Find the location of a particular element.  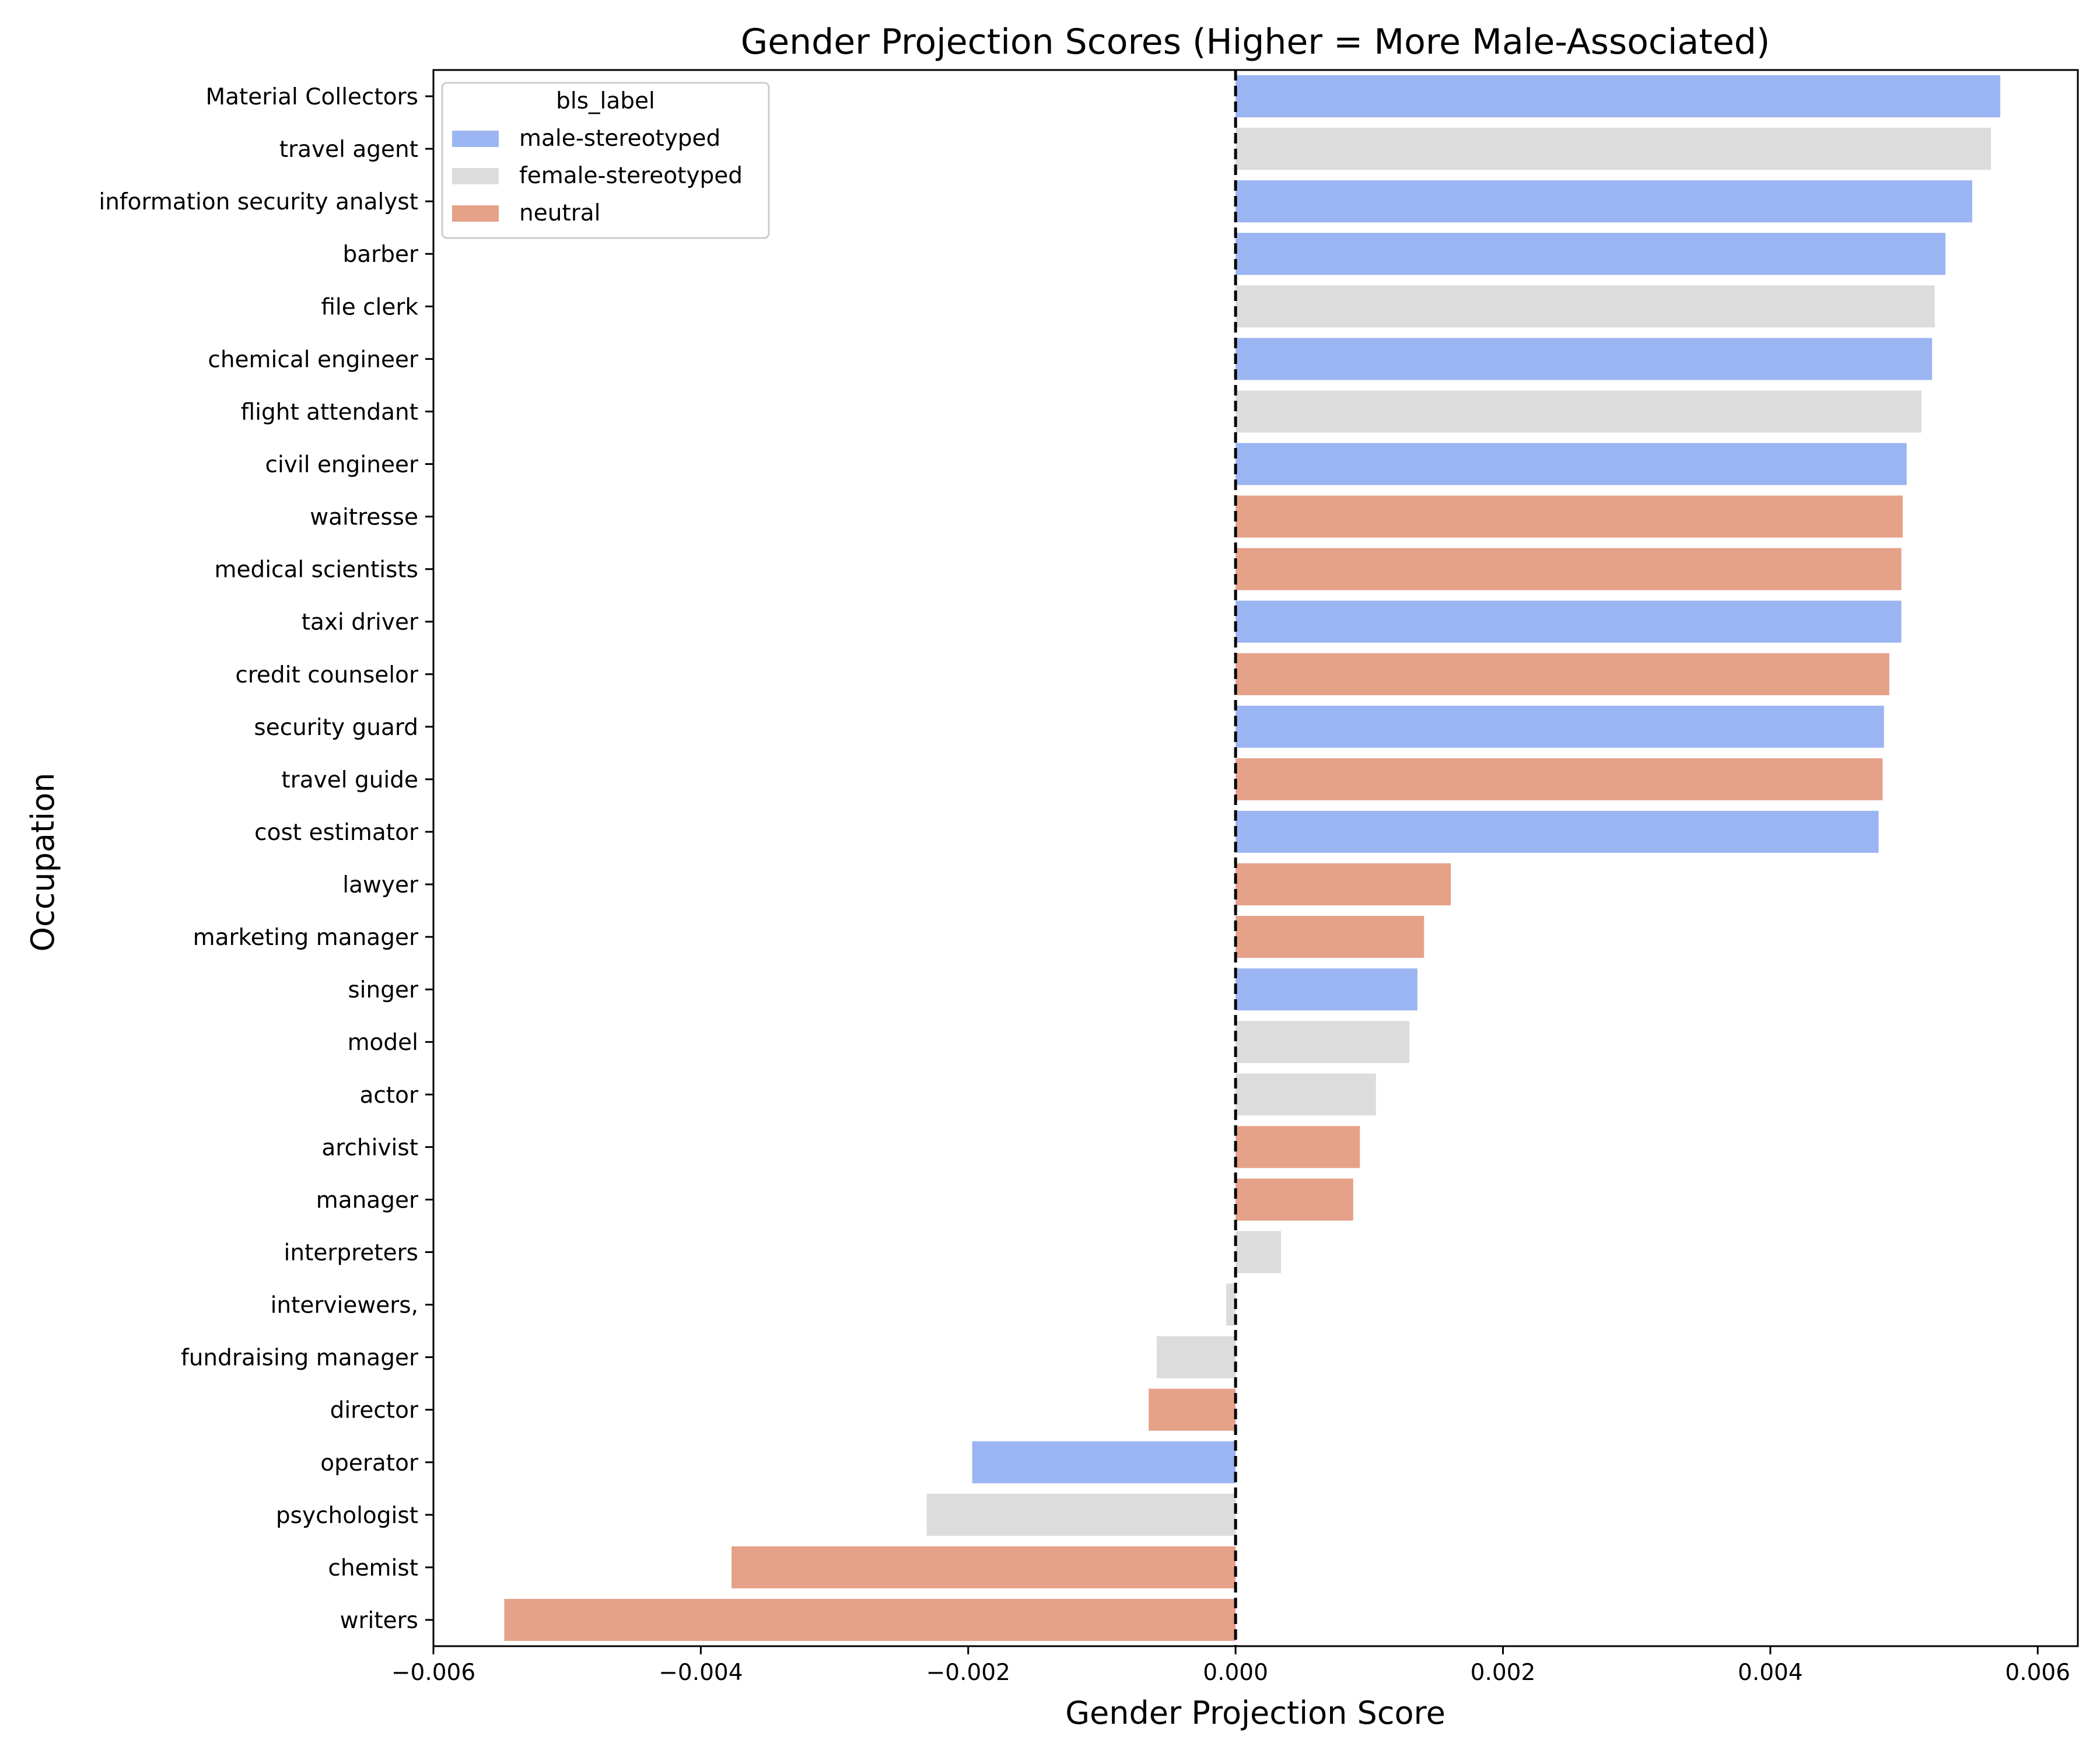

y-tick-label: singer is located at coordinates (384, 990).